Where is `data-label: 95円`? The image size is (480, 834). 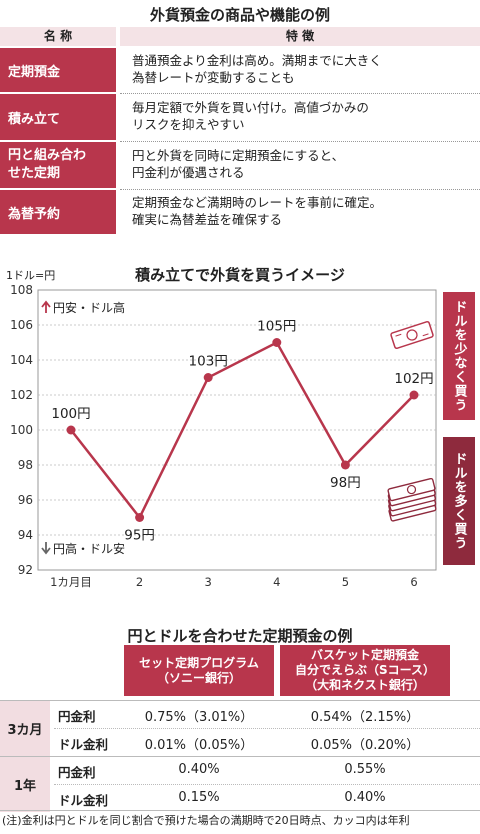
data-label: 95円 is located at coordinates (139, 536).